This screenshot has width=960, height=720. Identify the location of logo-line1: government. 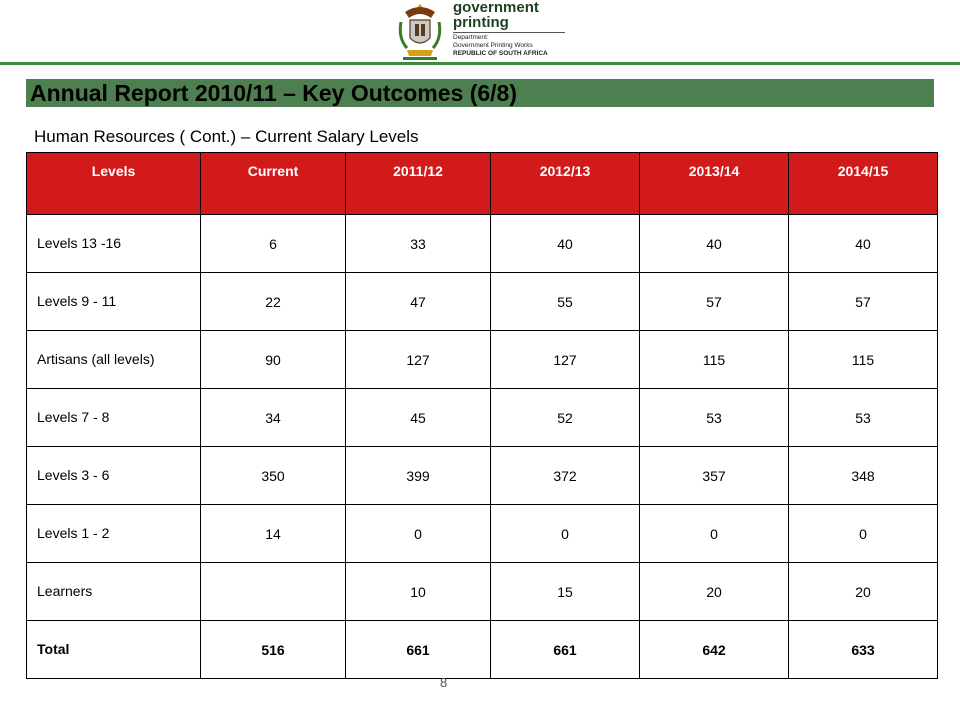
(496, 8).